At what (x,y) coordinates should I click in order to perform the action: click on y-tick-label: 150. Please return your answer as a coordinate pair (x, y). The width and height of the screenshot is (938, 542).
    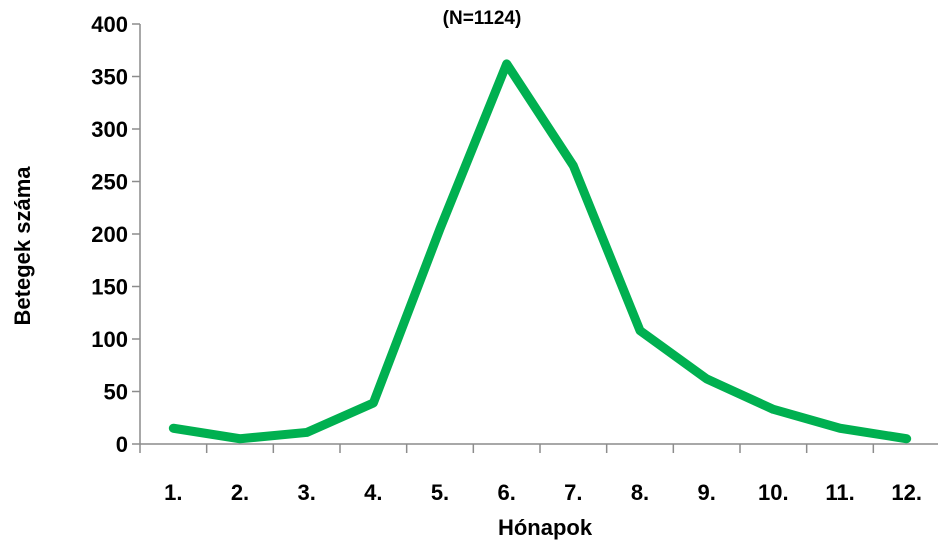
    Looking at the image, I should click on (109, 287).